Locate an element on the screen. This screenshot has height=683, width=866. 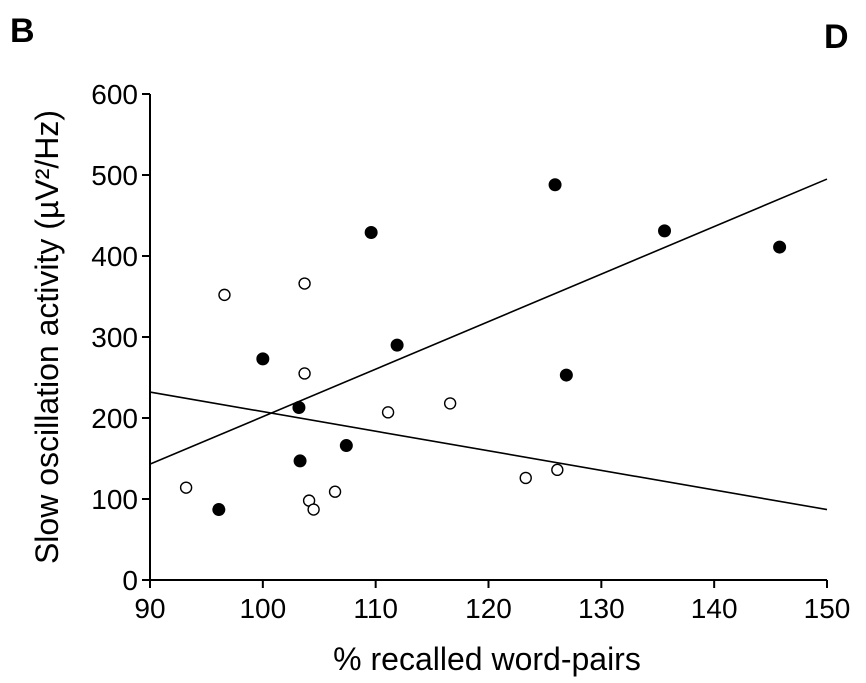
x-axis-title: % recalled word-pairs is located at coordinates (487, 659).